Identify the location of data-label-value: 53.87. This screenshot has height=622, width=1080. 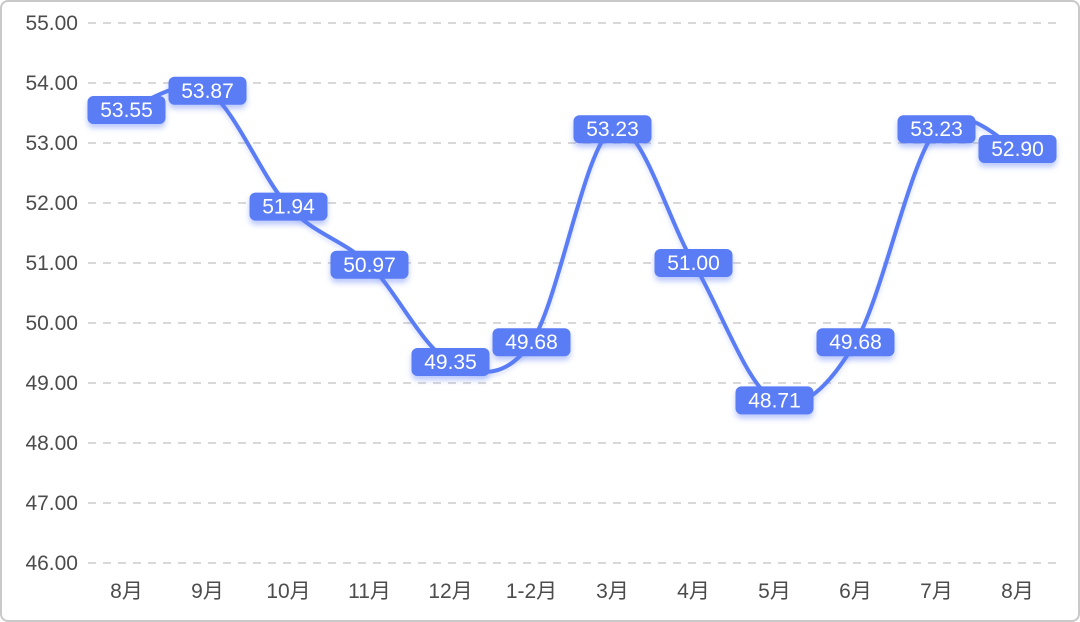
(207, 91).